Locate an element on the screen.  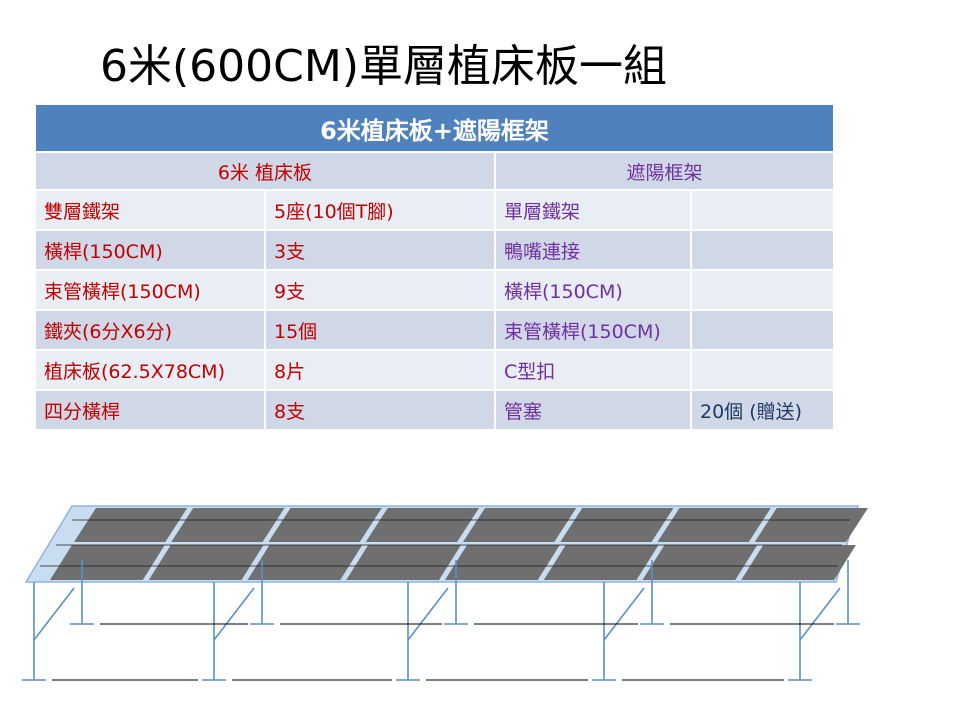
table-row: 雙層鐵架 5座(10個T腳) 單層鐵架 is located at coordinates (434, 210).